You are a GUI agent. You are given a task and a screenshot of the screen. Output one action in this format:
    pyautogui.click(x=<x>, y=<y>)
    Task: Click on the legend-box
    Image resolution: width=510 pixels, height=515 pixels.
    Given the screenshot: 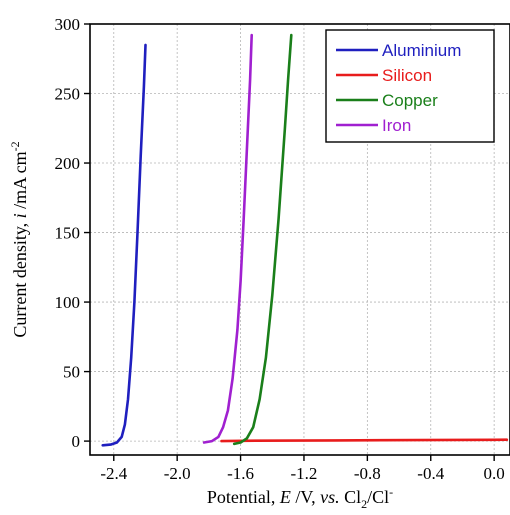 What is the action you would take?
    pyautogui.click(x=410, y=86)
    